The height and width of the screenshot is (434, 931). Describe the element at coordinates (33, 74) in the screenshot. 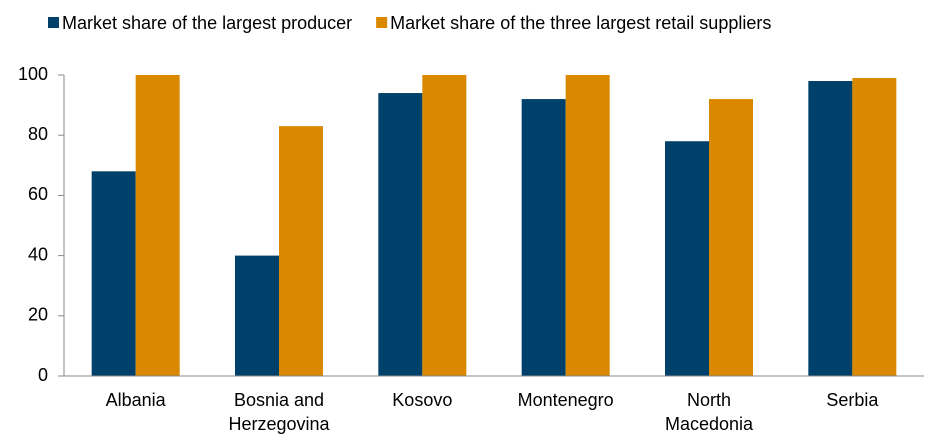

I see `y-tick-label: 100` at that location.